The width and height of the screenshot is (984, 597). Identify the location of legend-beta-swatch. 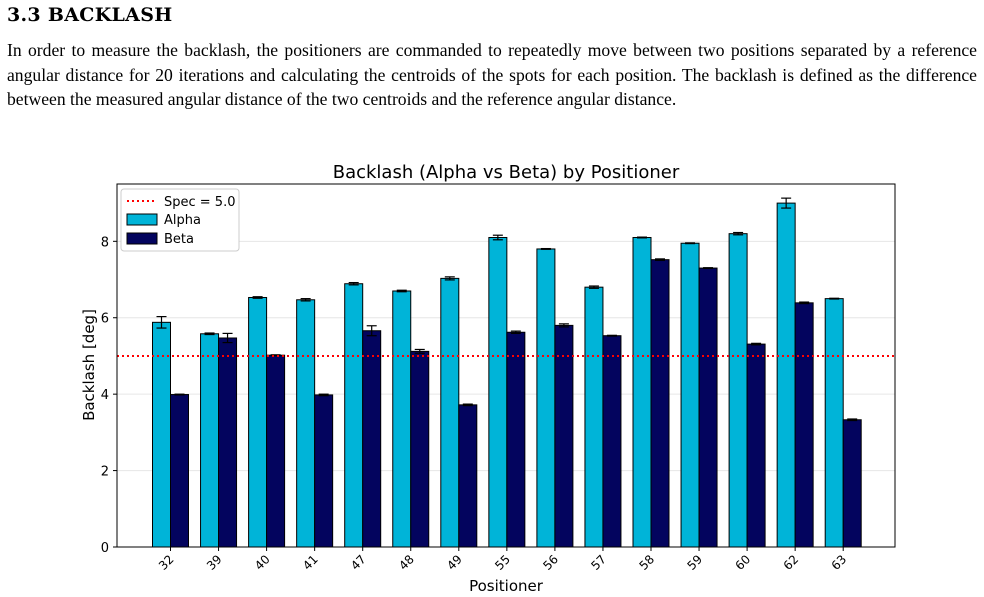
(142, 238).